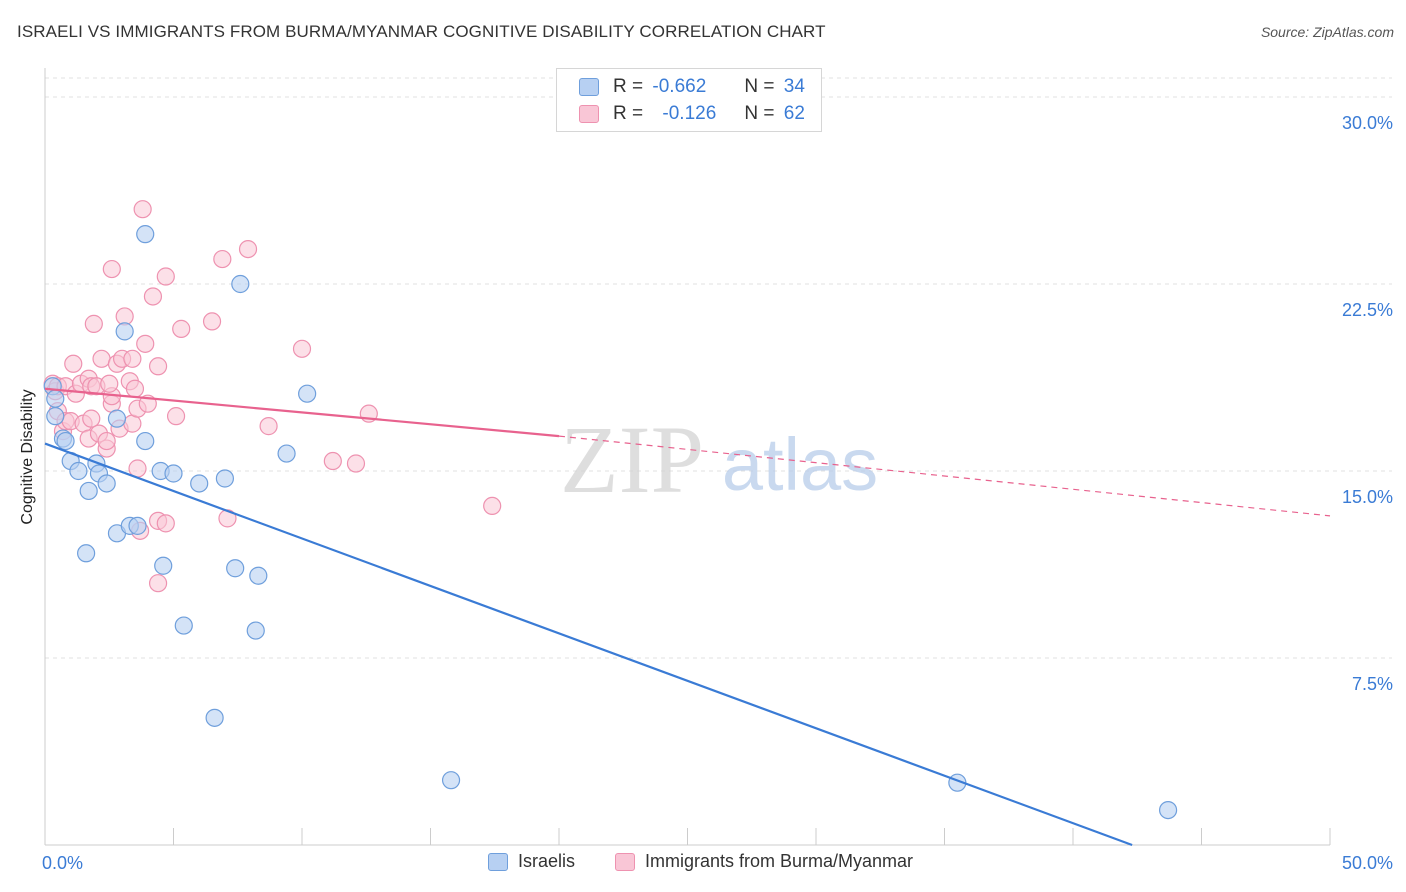  What do you see at coordinates (800, 464) in the screenshot?
I see `watermark-atlas: atlas` at bounding box center [800, 464].